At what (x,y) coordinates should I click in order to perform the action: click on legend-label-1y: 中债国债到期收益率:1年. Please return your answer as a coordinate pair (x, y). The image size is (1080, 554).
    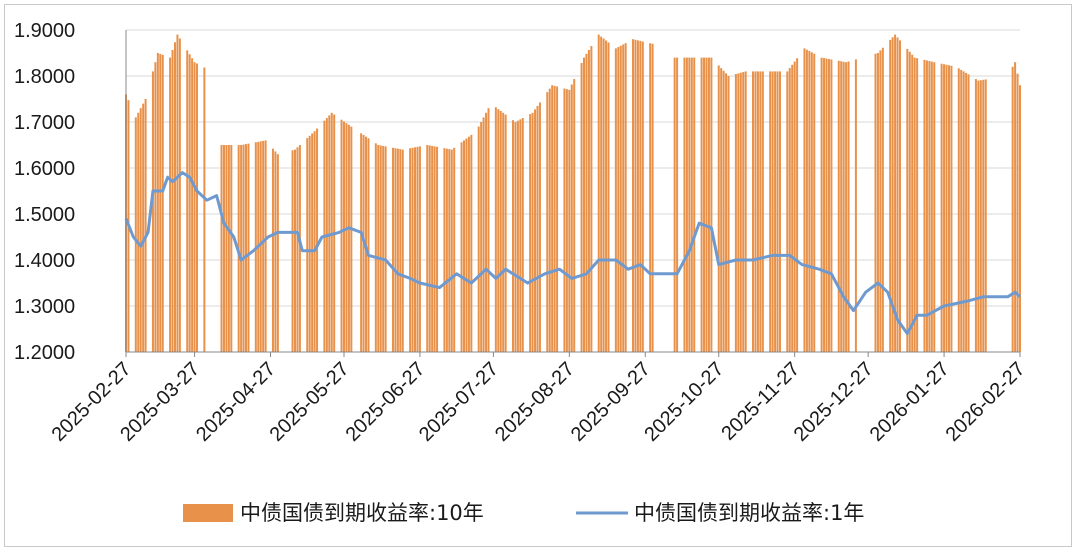
    Looking at the image, I should click on (749, 513).